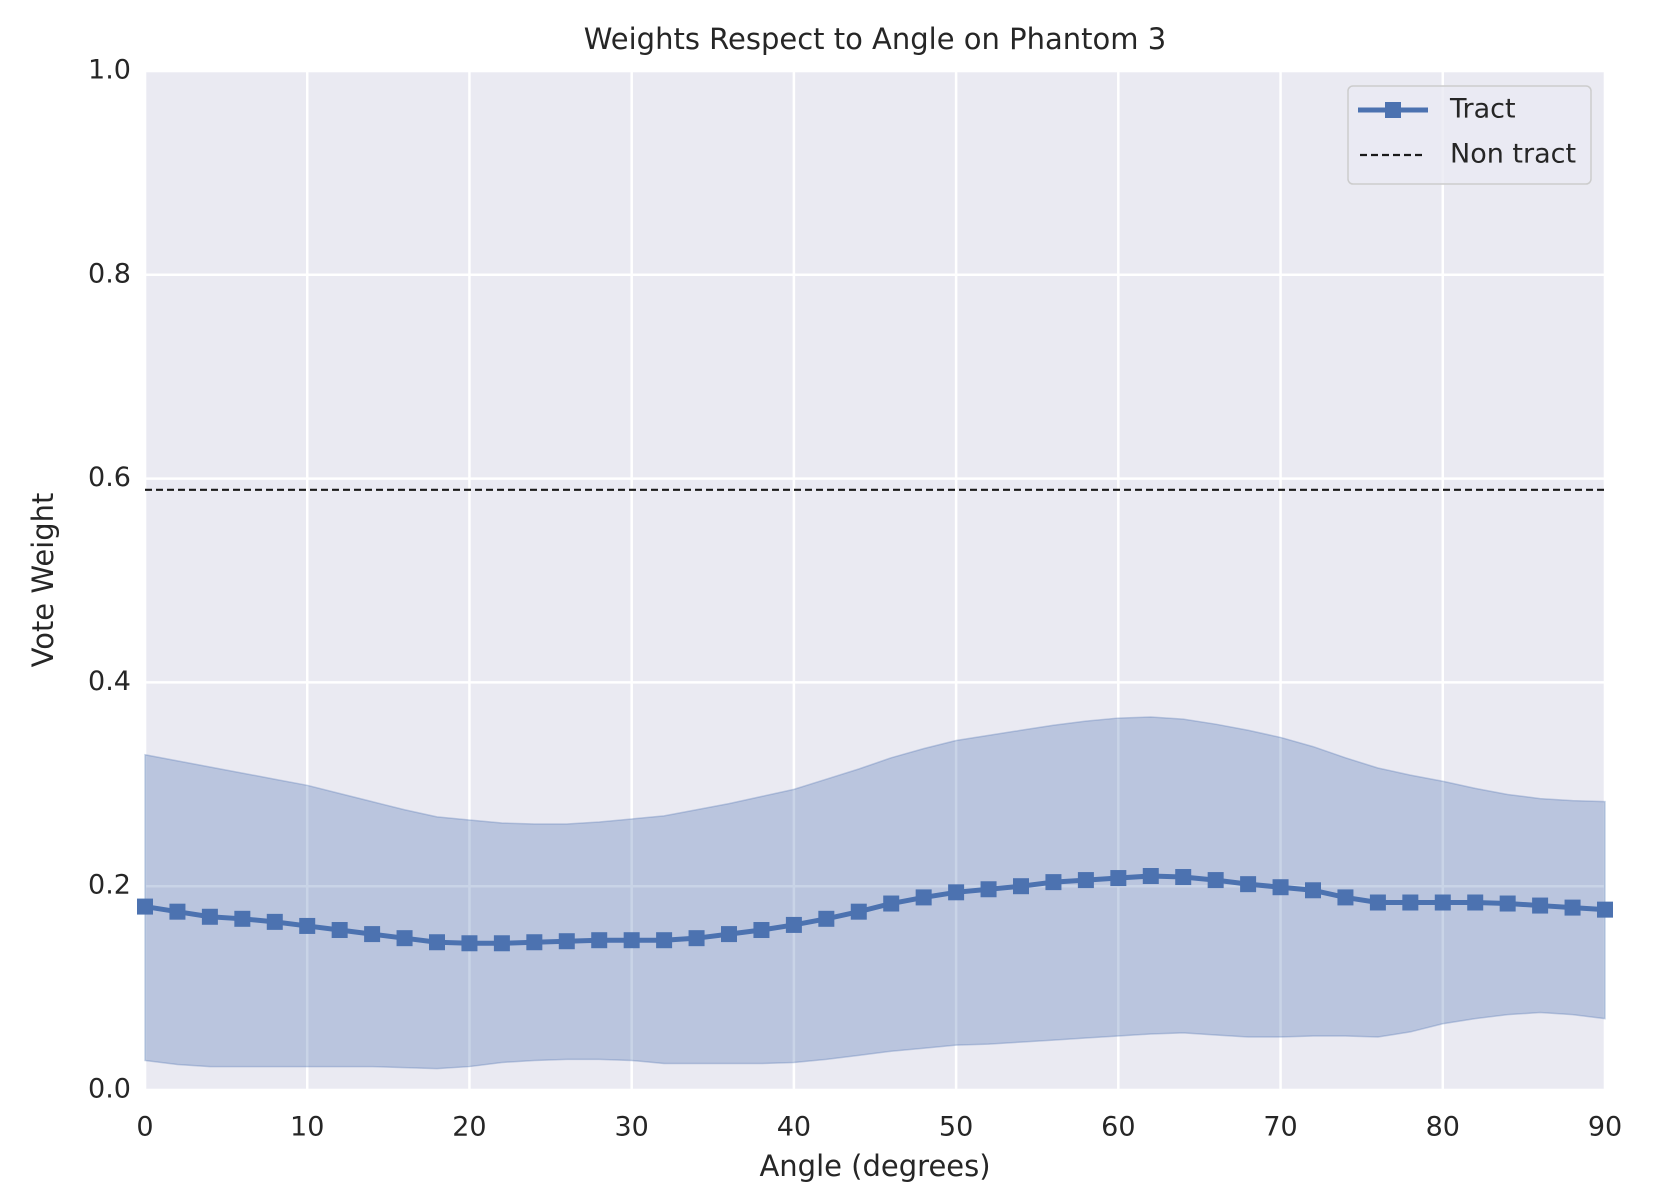 This screenshot has height=1202, width=1680. I want to click on y-tick-label: 0.8, so click(109, 273).